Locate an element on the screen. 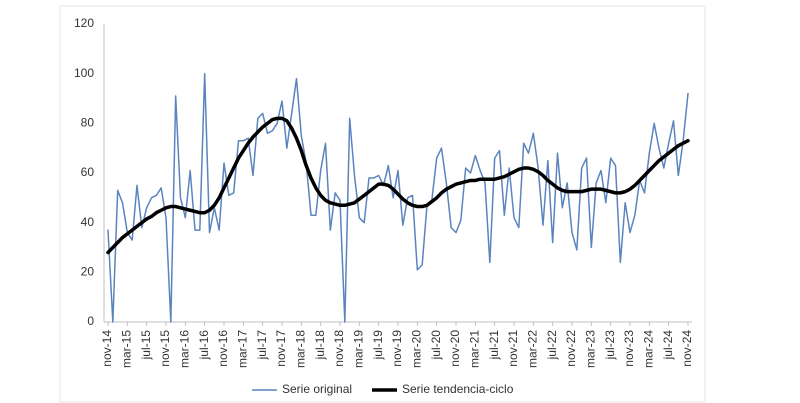  x-tick-label: nov-15 is located at coordinates (165, 348).